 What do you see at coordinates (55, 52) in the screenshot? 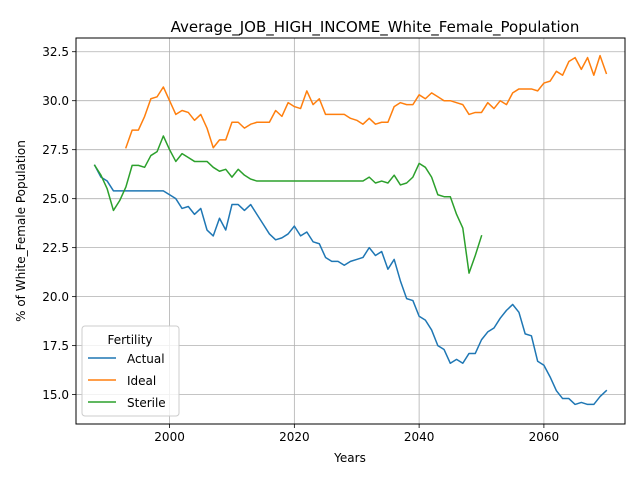
I see `y-tick-label: 32.5` at bounding box center [55, 52].